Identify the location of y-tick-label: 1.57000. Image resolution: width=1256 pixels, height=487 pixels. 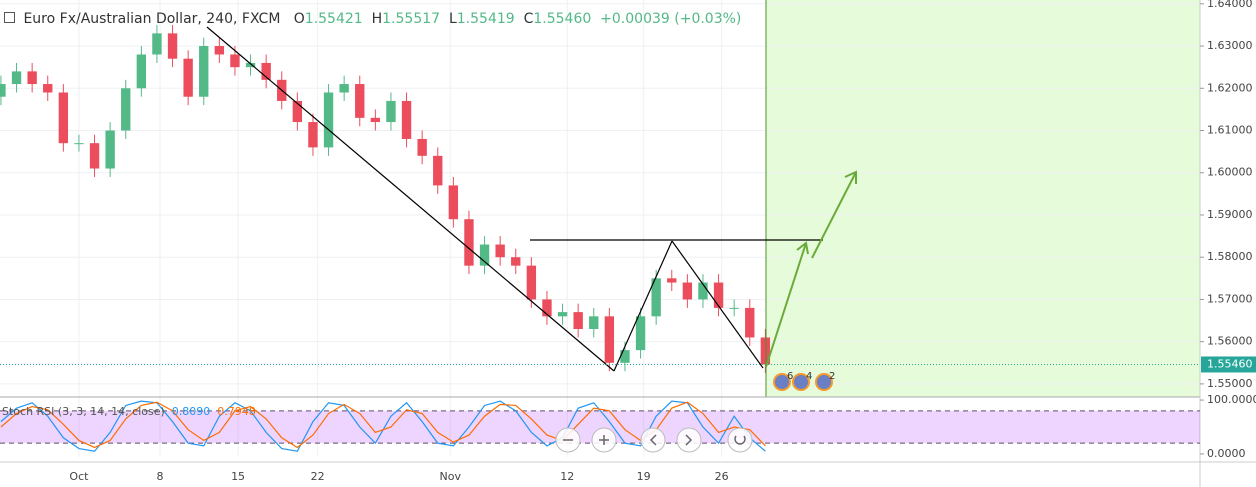
(1230, 298).